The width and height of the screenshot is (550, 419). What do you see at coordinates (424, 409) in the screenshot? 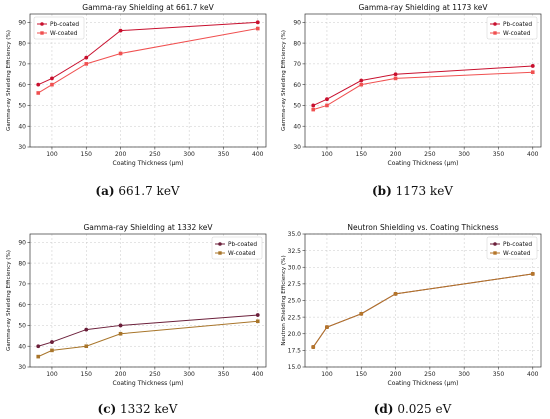
I see `caption-text: 0.025 eV` at bounding box center [424, 409].